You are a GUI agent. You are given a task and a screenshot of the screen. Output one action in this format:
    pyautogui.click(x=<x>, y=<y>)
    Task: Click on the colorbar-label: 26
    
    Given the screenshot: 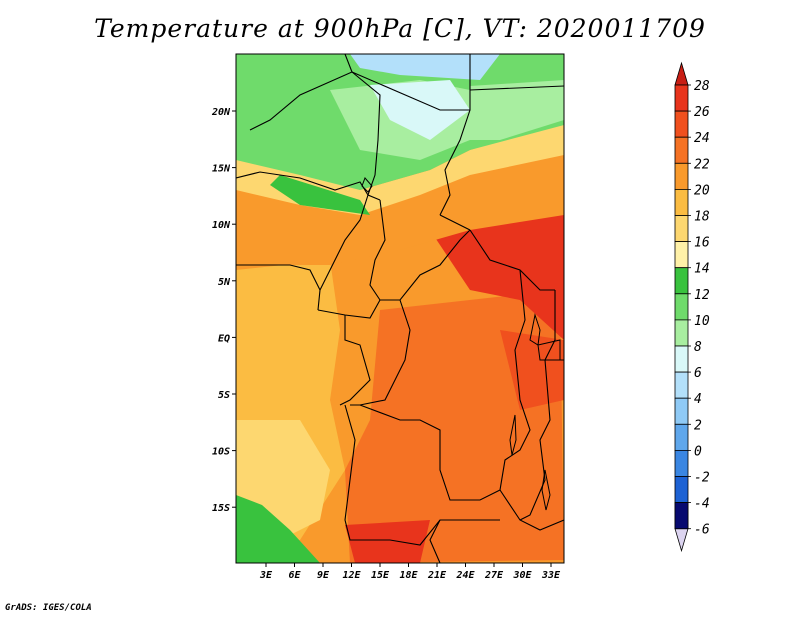 What is the action you would take?
    pyautogui.click(x=702, y=112)
    